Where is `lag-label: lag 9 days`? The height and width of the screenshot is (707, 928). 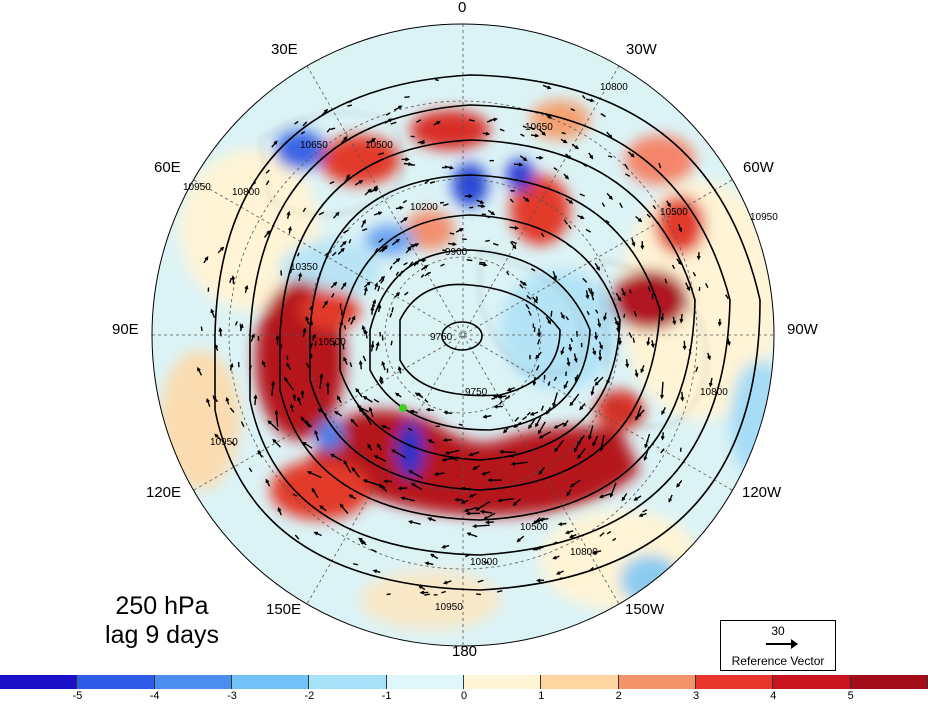
lag-label: lag 9 days is located at coordinates (162, 635).